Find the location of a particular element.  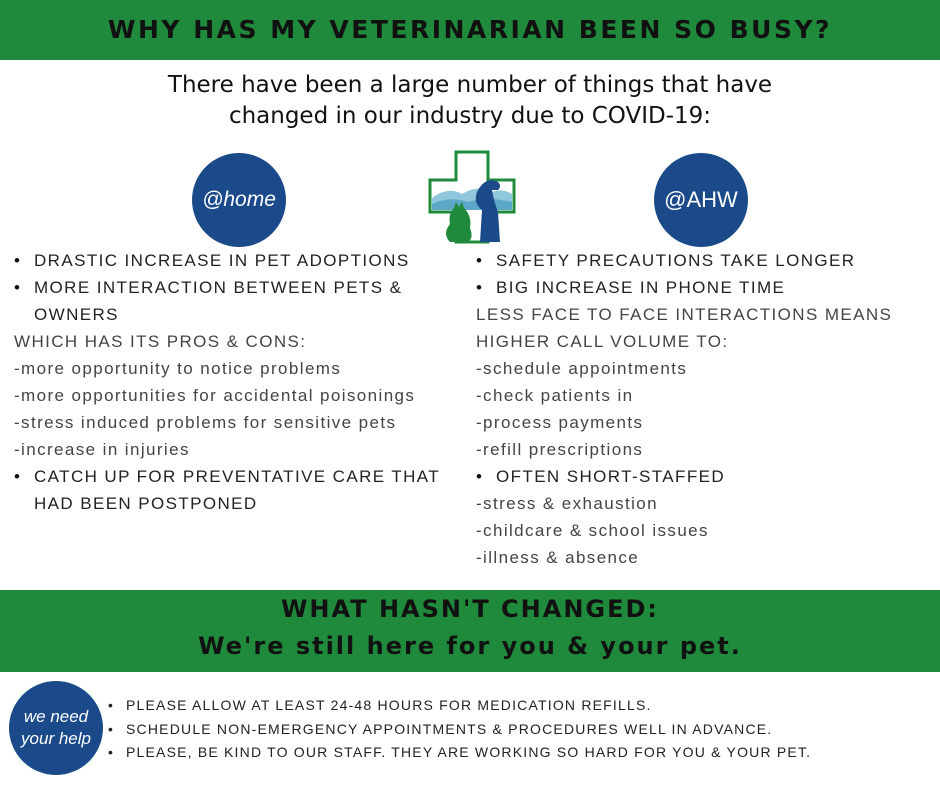

list-detail: -refill prescriptions is located at coordinates (560, 449).